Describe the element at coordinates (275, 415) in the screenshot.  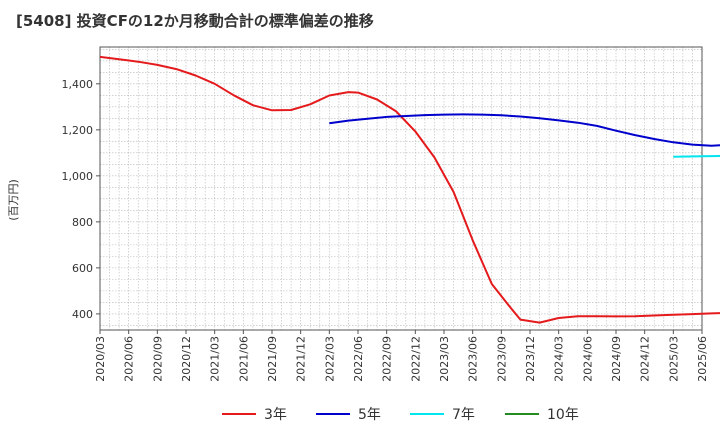
I see `legend-label: 3年` at that location.